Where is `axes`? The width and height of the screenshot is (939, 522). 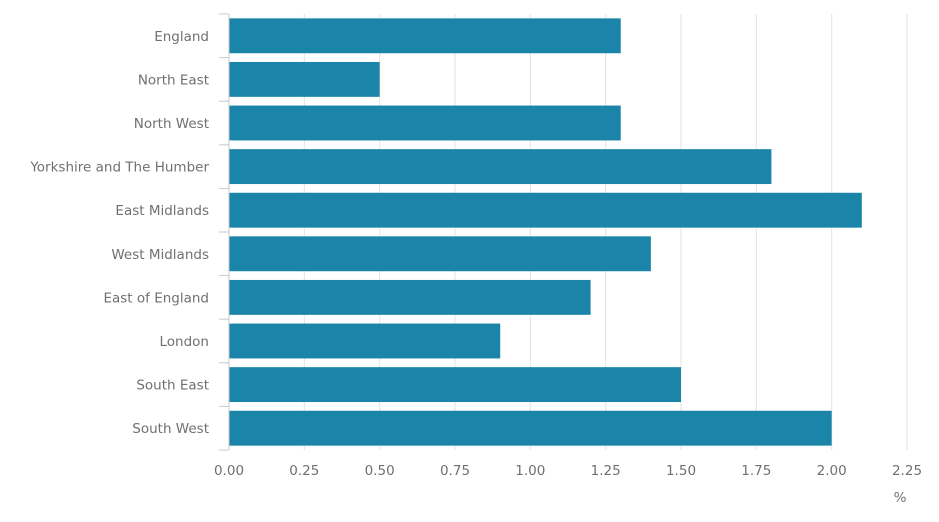 axes is located at coordinates (224, 232).